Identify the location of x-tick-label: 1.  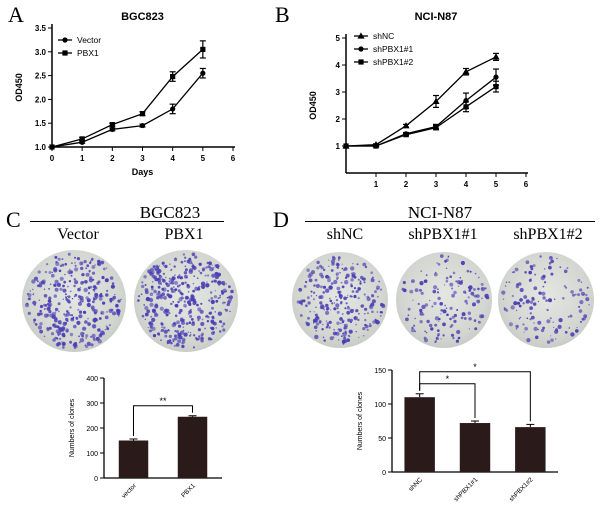
(82, 158).